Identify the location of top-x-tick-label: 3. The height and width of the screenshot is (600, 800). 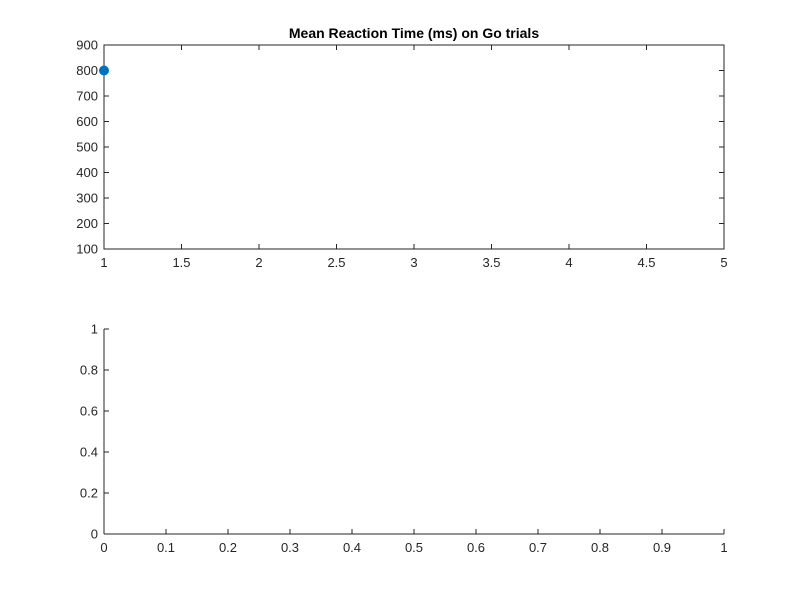
(413, 262).